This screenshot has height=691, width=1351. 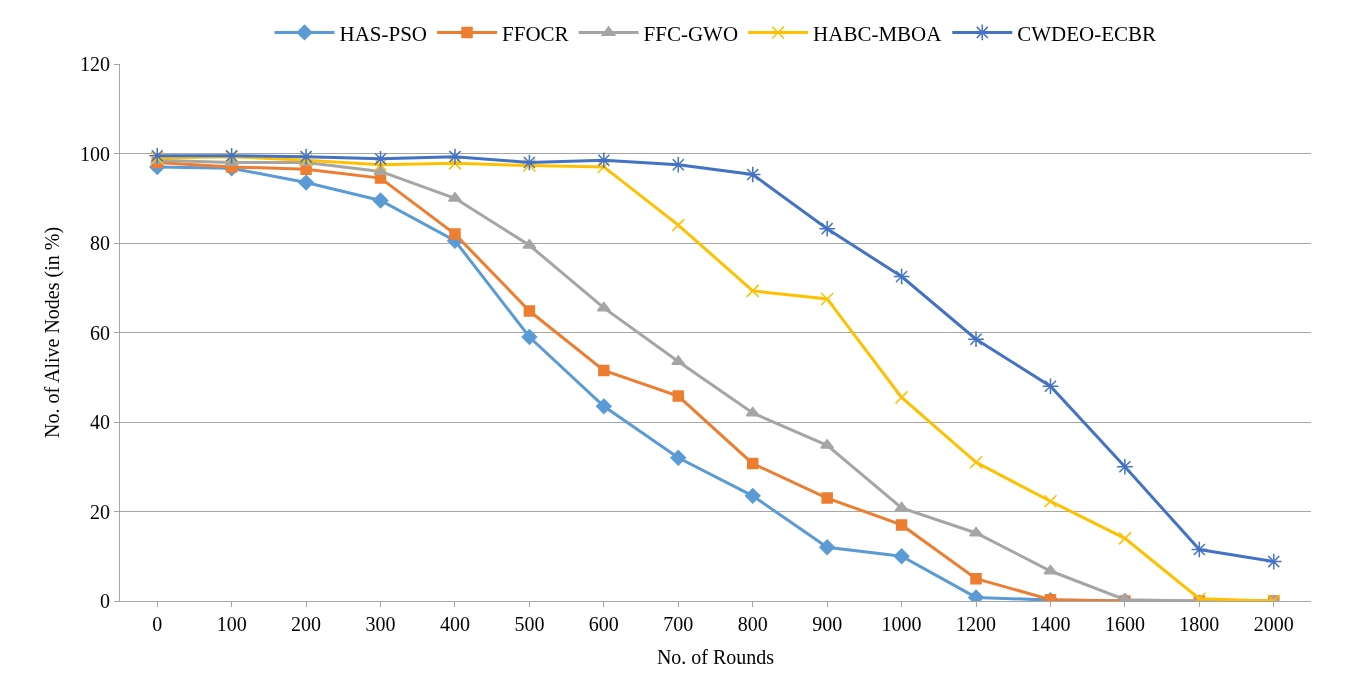 What do you see at coordinates (231, 624) in the screenshot?
I see `x-tick-label: 100` at bounding box center [231, 624].